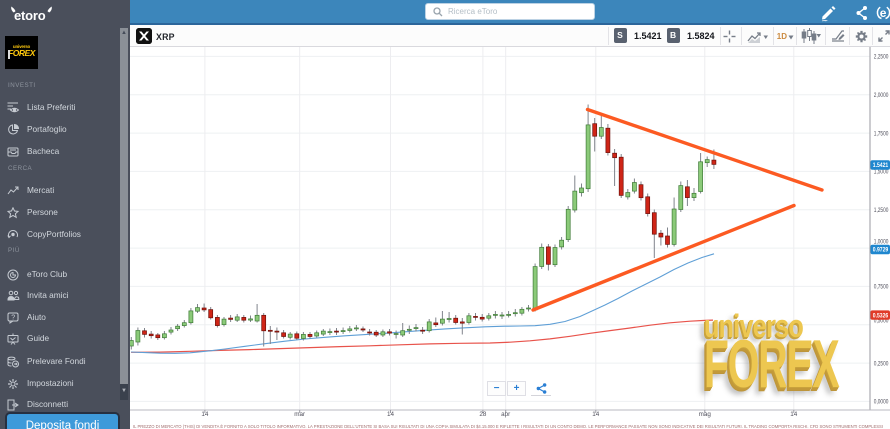 The height and width of the screenshot is (429, 890). Describe the element at coordinates (881, 95) in the screenshot. I see `svg-text: 2,0000` at that location.